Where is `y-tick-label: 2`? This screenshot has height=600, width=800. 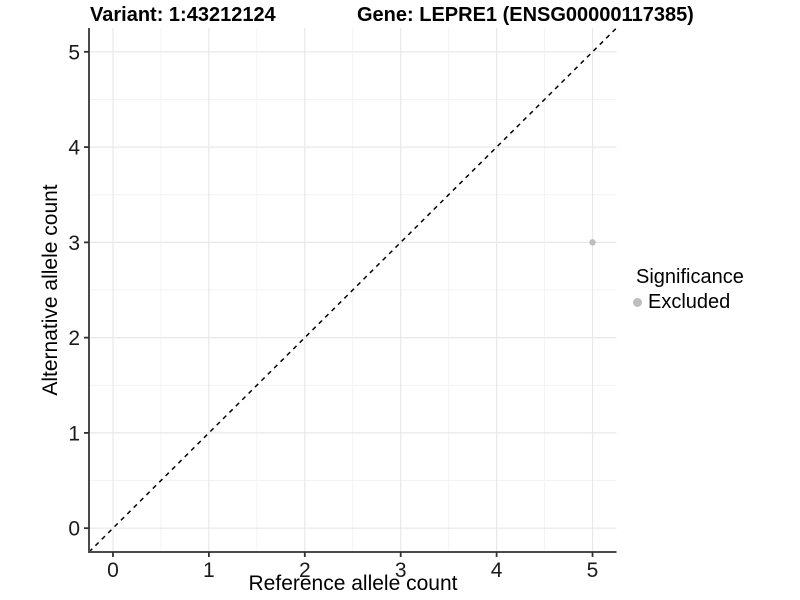
y-tick-label: 2 is located at coordinates (74, 338).